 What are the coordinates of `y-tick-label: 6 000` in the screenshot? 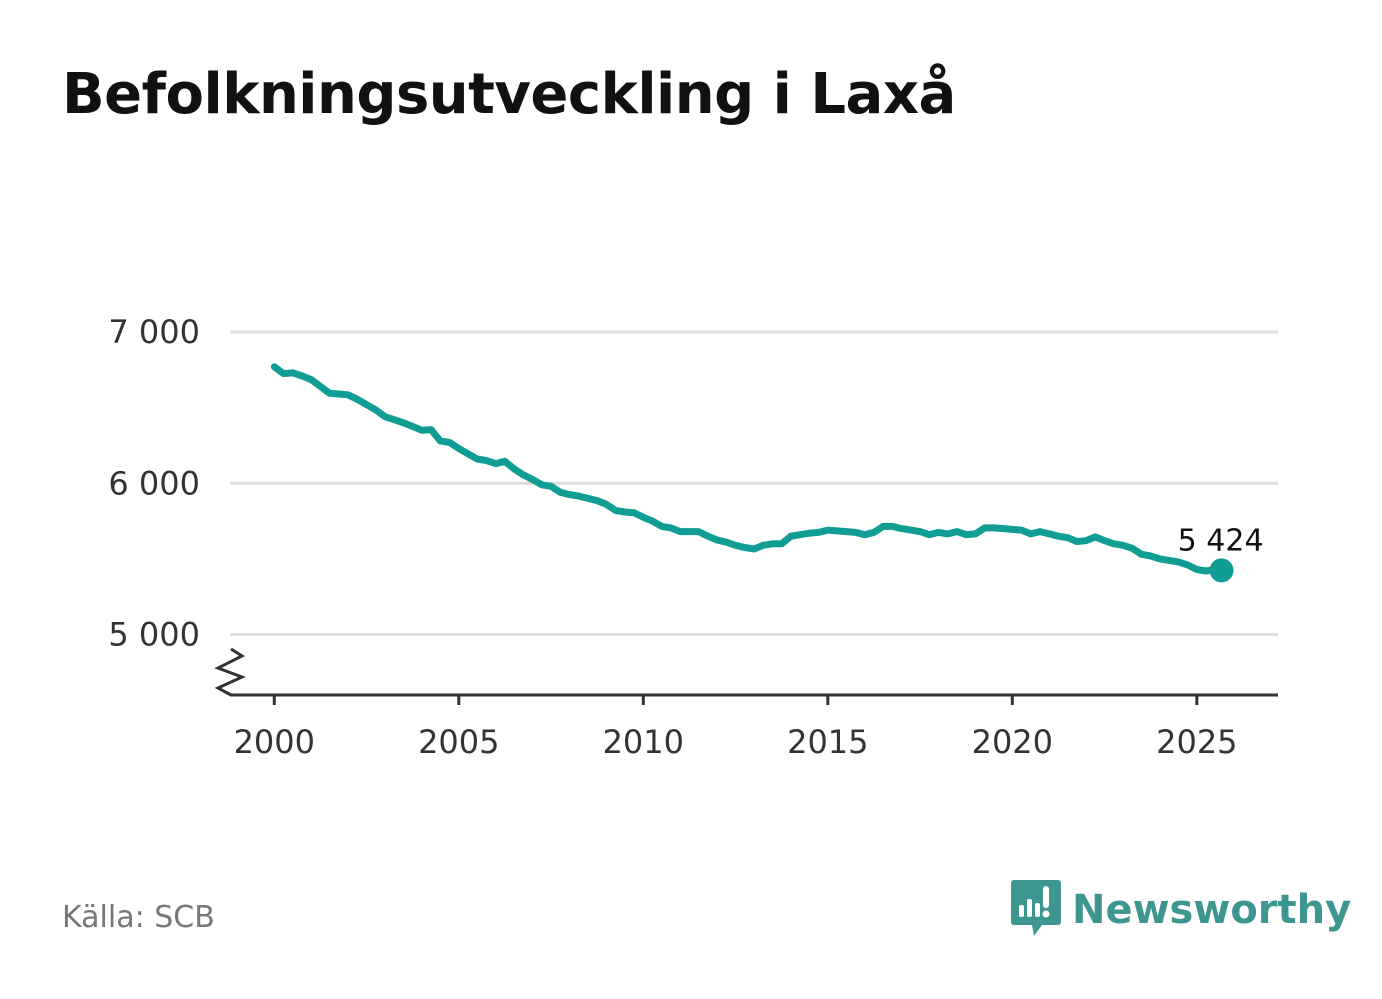 It's located at (154, 483).